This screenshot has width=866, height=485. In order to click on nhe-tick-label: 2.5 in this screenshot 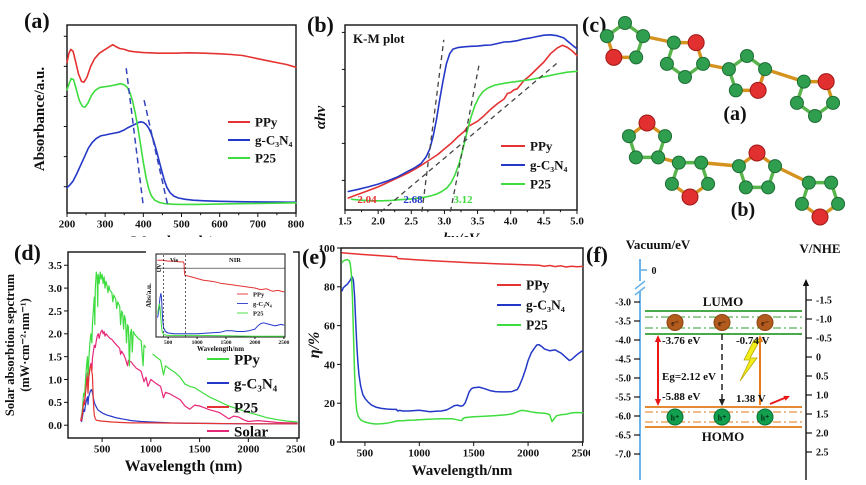, I will do `click(822, 453)`.